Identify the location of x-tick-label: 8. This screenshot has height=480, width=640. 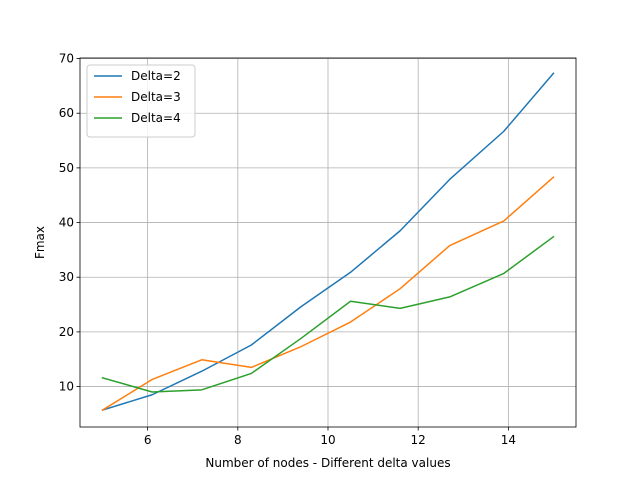
(238, 440).